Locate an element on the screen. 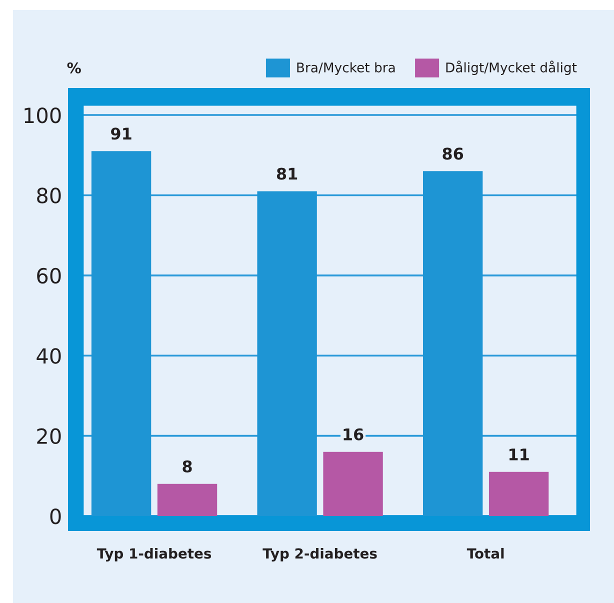 This screenshot has width=614, height=603. x-tick-label: Typ 1-diabetes is located at coordinates (154, 555).